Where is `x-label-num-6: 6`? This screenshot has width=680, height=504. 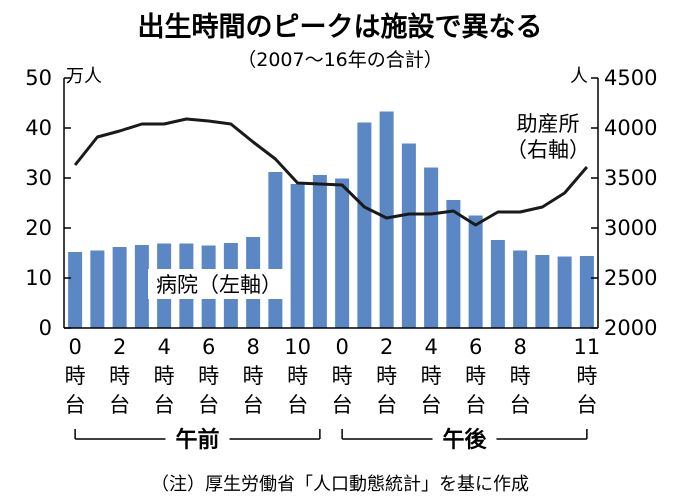 x-label-num-6: 6 is located at coordinates (208, 347).